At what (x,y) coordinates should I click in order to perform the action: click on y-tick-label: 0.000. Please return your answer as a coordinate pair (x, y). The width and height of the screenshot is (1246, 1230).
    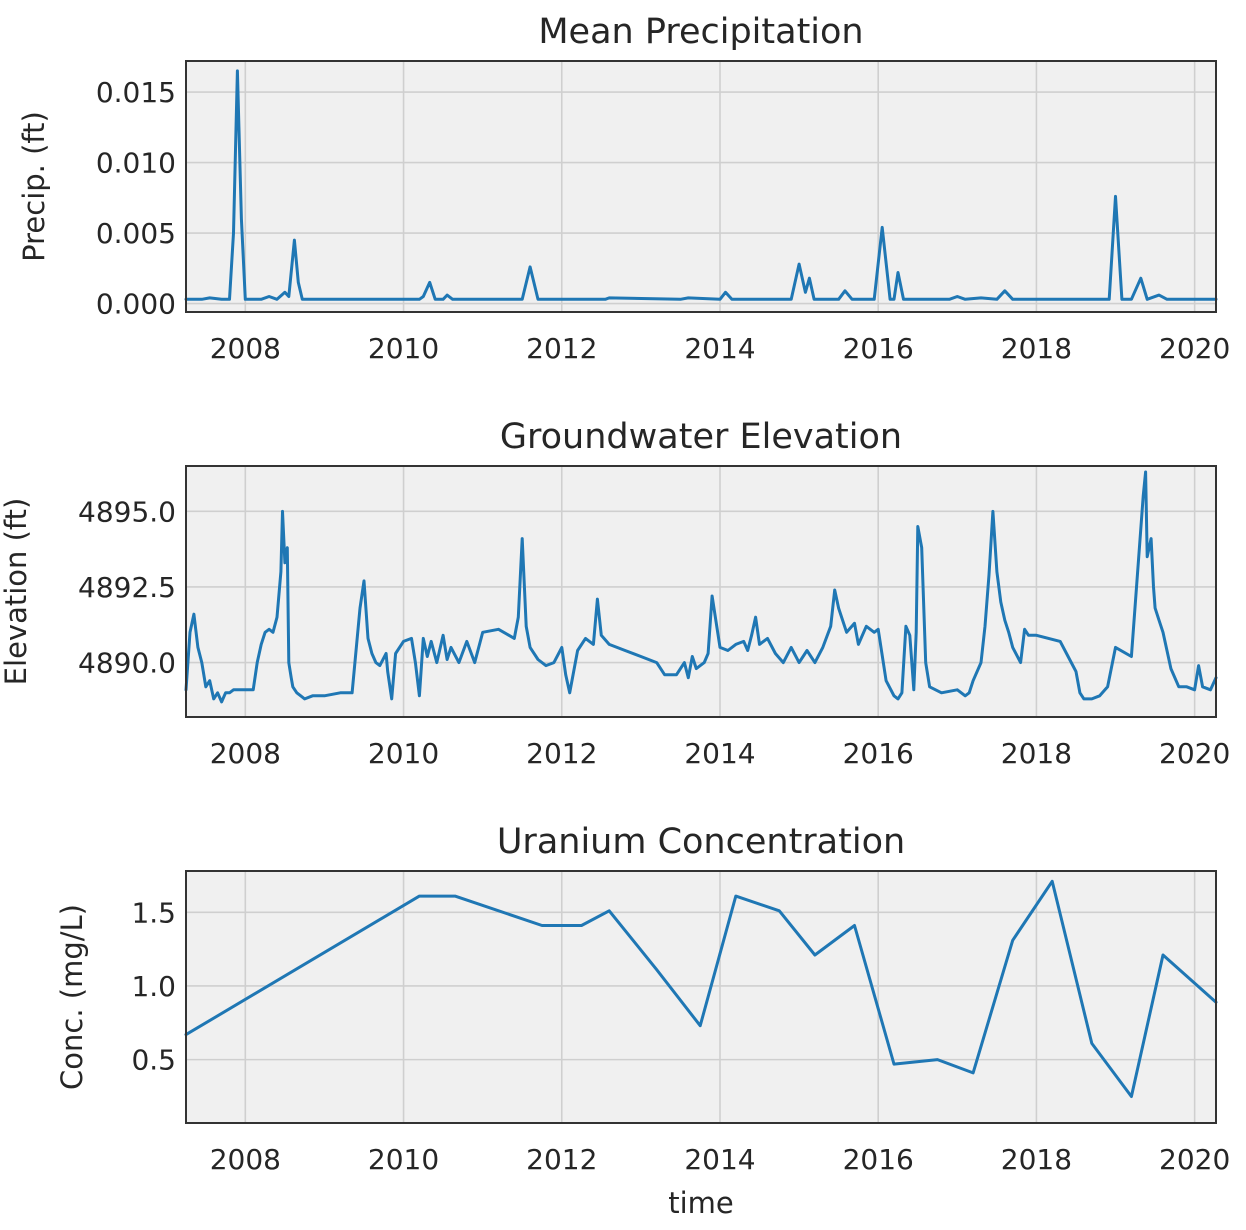
    Looking at the image, I should click on (136, 304).